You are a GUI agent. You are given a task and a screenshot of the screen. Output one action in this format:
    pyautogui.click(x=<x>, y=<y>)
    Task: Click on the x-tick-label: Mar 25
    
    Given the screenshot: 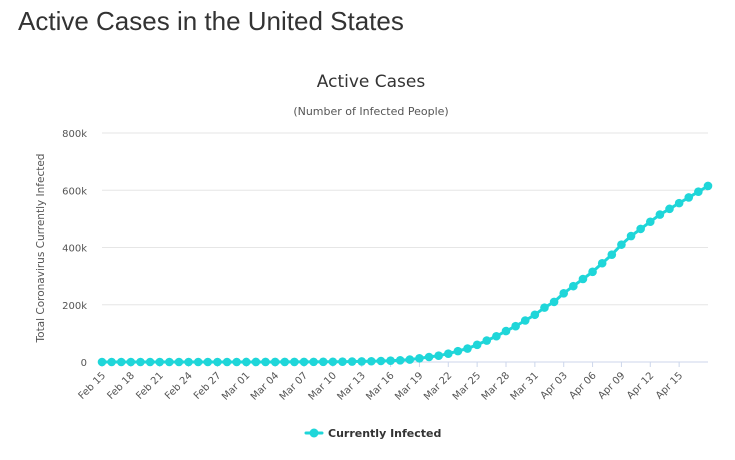 What is the action you would take?
    pyautogui.click(x=467, y=386)
    